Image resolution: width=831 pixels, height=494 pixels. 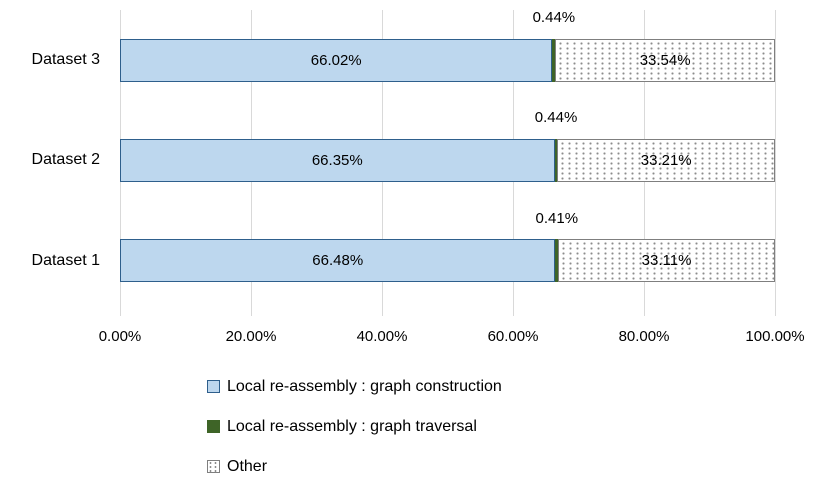 I want to click on bar-dataset-1: 66.48% 33.11%, so click(x=447, y=261).